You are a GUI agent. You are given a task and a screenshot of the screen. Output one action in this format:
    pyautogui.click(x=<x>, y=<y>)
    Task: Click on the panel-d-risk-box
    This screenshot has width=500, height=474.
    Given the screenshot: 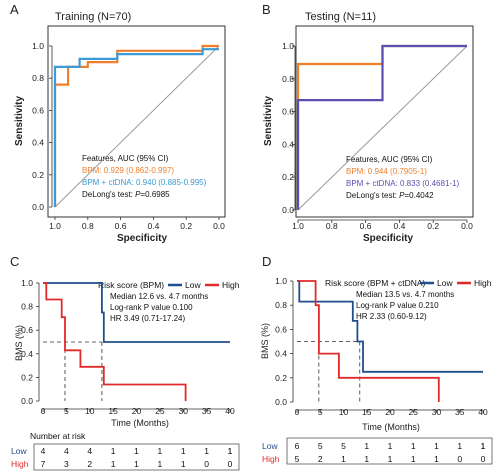 What is the action you would take?
    pyautogui.click(x=389, y=451)
    